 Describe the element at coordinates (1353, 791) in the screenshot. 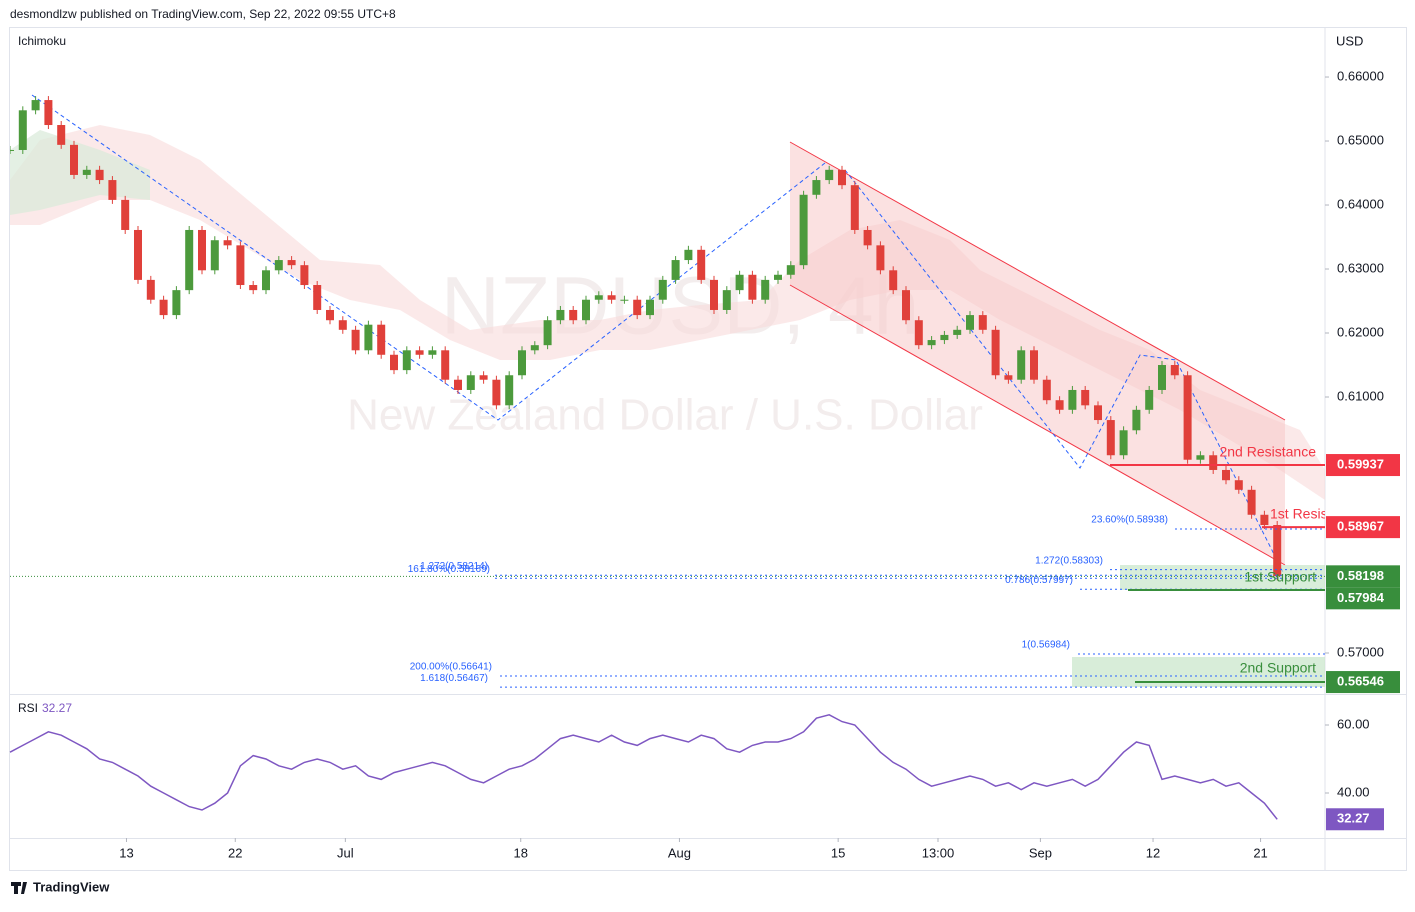

I see `rsi-tick-label: 40.00` at that location.